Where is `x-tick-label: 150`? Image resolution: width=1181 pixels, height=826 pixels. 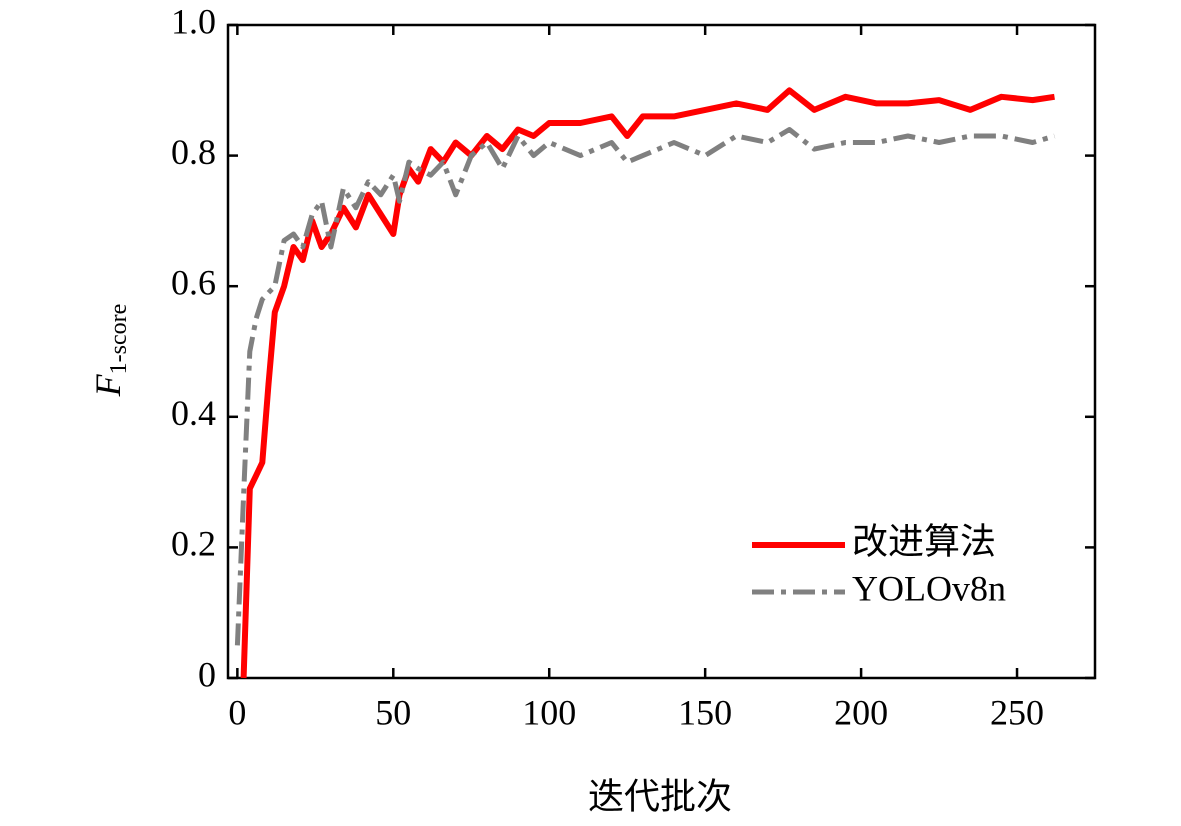 x-tick-label: 150 is located at coordinates (705, 712).